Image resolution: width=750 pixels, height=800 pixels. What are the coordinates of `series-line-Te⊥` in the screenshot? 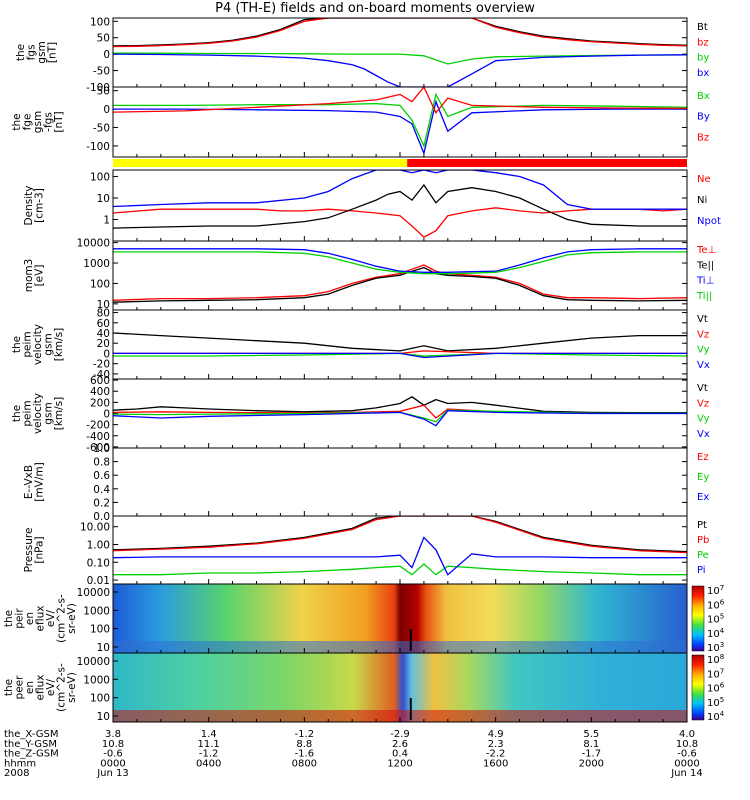 It's located at (400, 282).